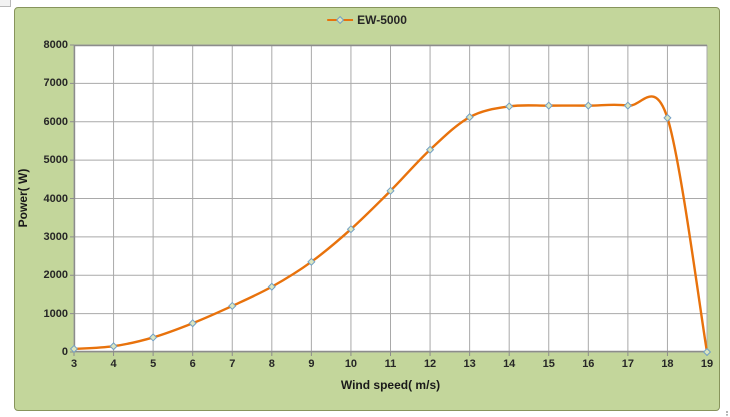 This screenshot has height=417, width=730. What do you see at coordinates (55, 160) in the screenshot?
I see `y-tick-label: 5000` at bounding box center [55, 160].